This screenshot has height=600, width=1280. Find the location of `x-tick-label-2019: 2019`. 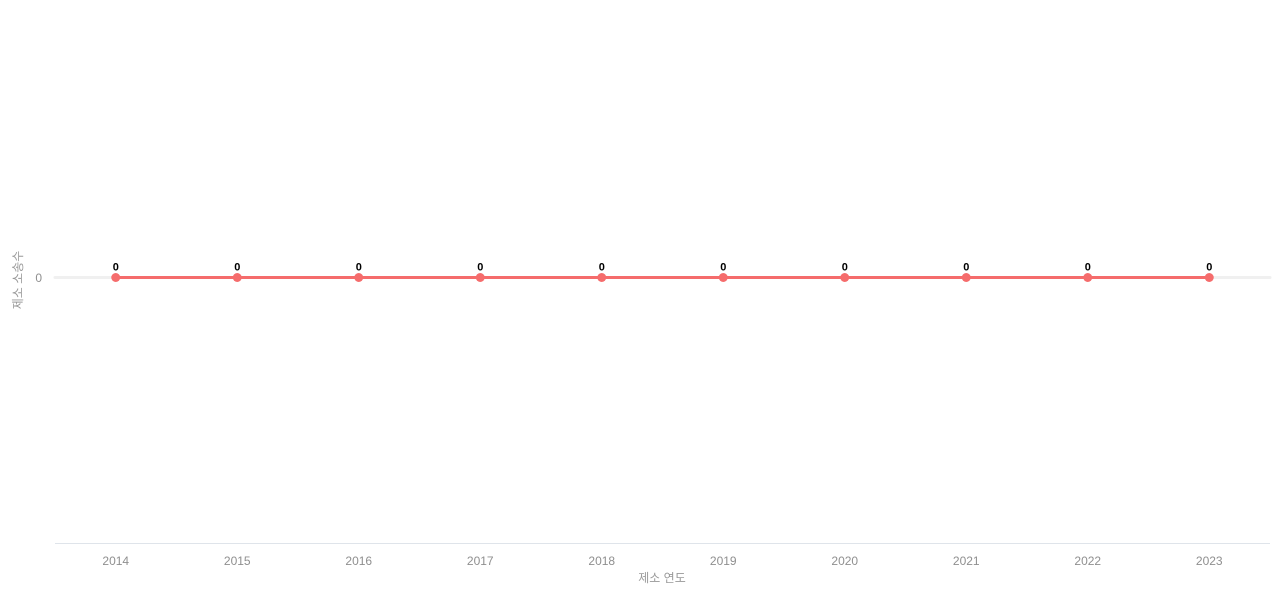

x-tick-label-2019: 2019 is located at coordinates (723, 561).